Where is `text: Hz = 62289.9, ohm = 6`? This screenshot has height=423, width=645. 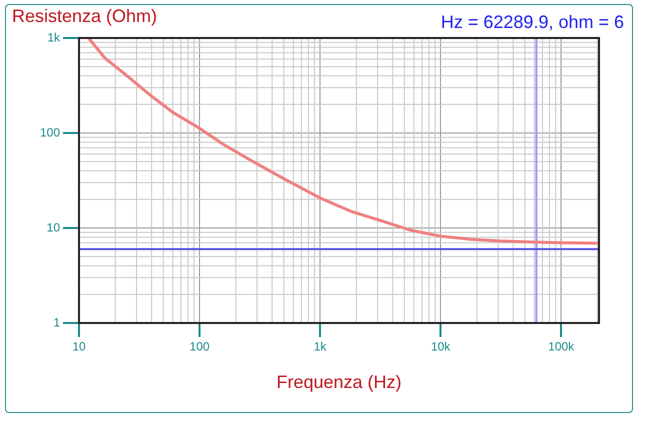
text: Hz = 62289.9, ohm = 6 is located at coordinates (532, 22).